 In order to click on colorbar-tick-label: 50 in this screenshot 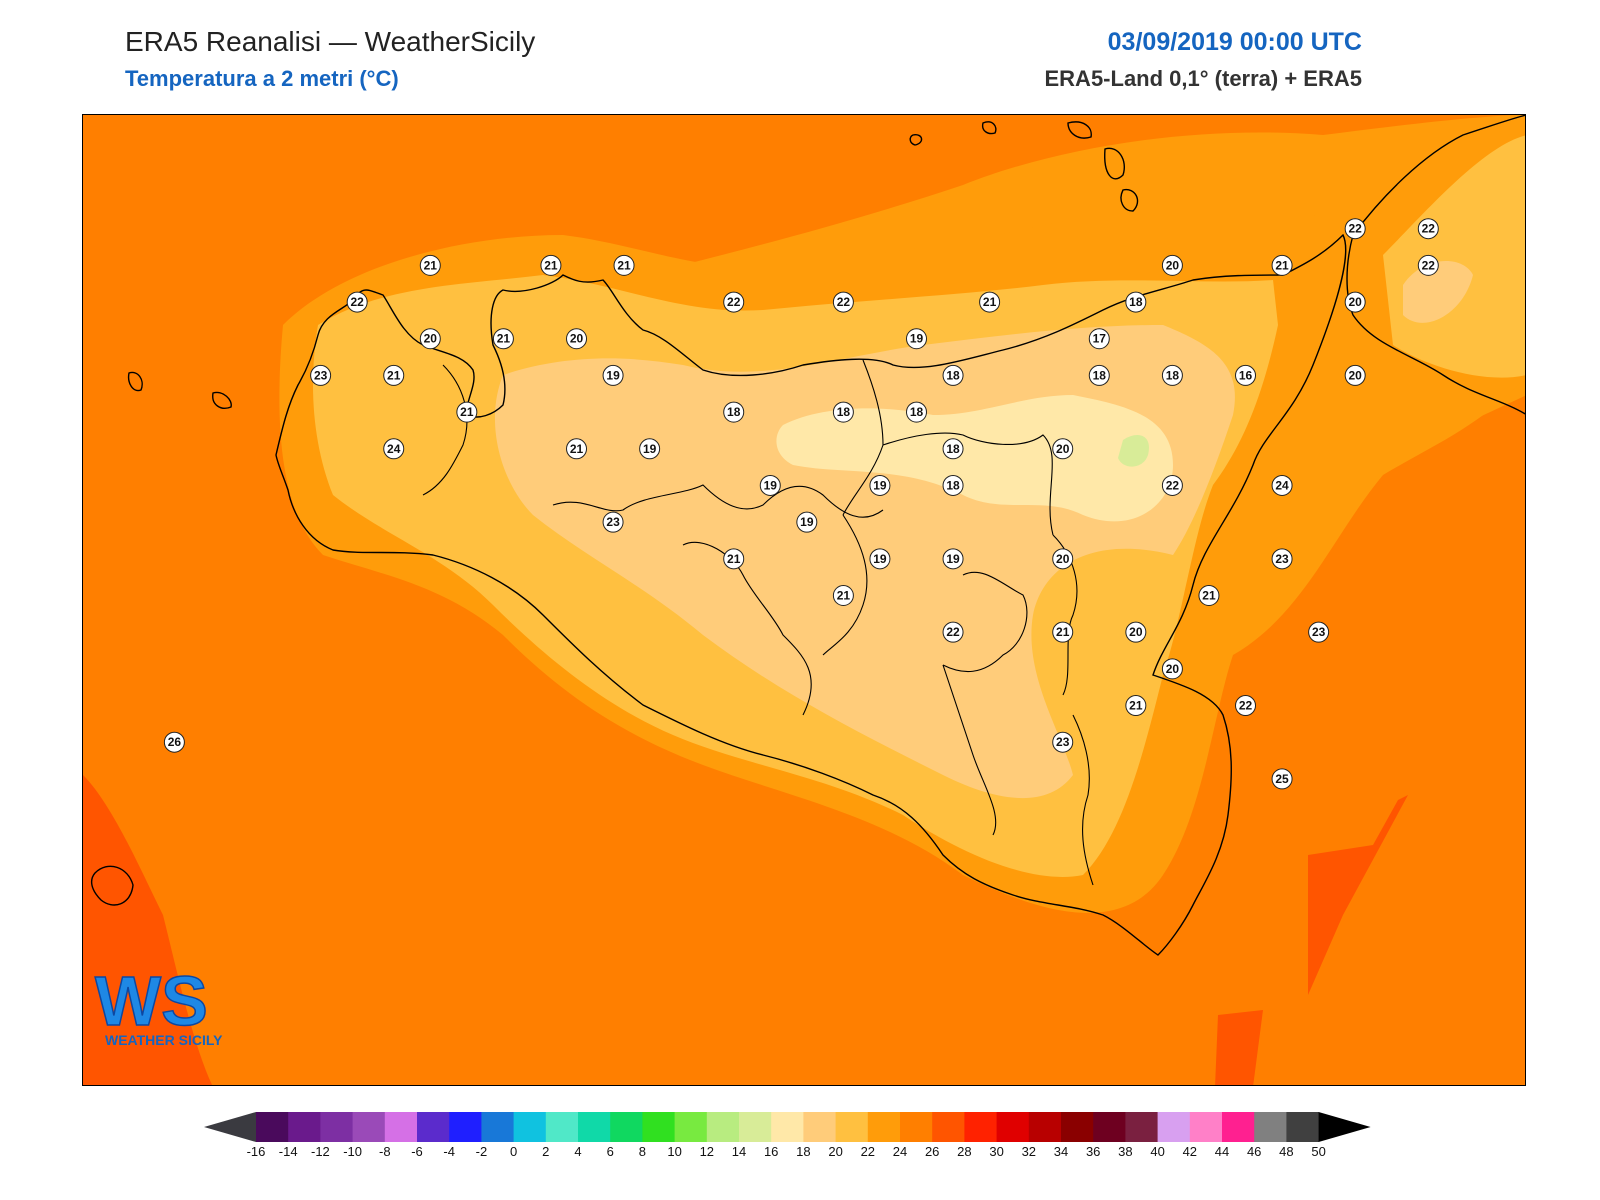, I will do `click(1318, 1151)`.